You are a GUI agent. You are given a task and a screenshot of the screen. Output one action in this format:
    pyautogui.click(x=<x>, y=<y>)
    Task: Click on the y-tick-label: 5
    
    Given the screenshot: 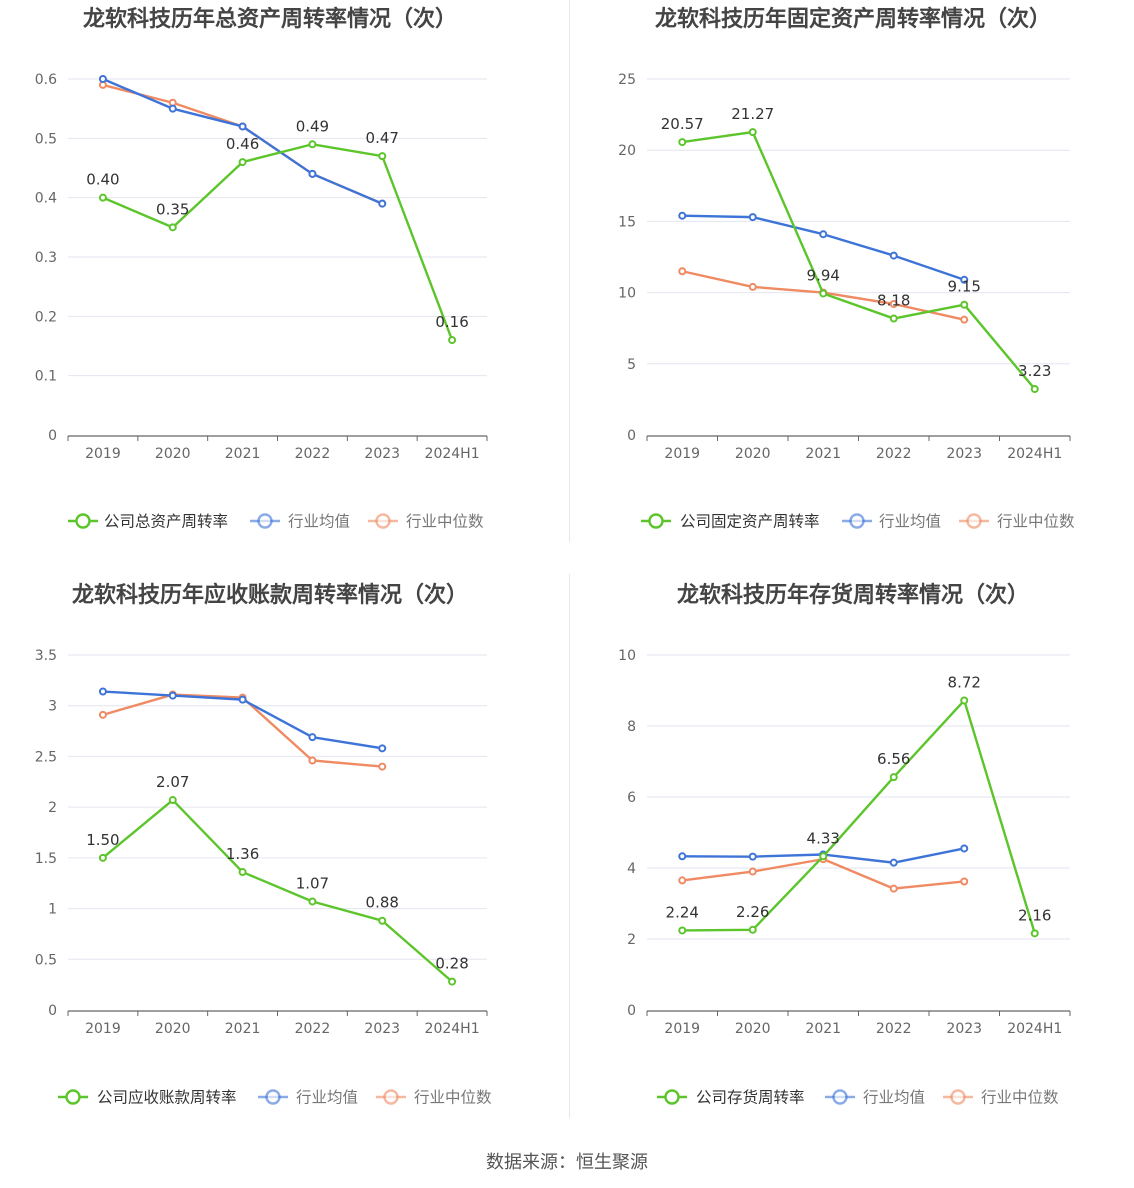 What is the action you would take?
    pyautogui.click(x=631, y=365)
    